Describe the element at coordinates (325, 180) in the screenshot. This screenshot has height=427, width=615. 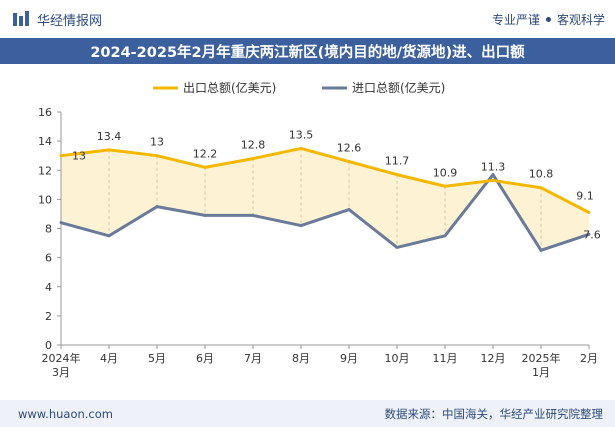
I see `series-line-export` at that location.